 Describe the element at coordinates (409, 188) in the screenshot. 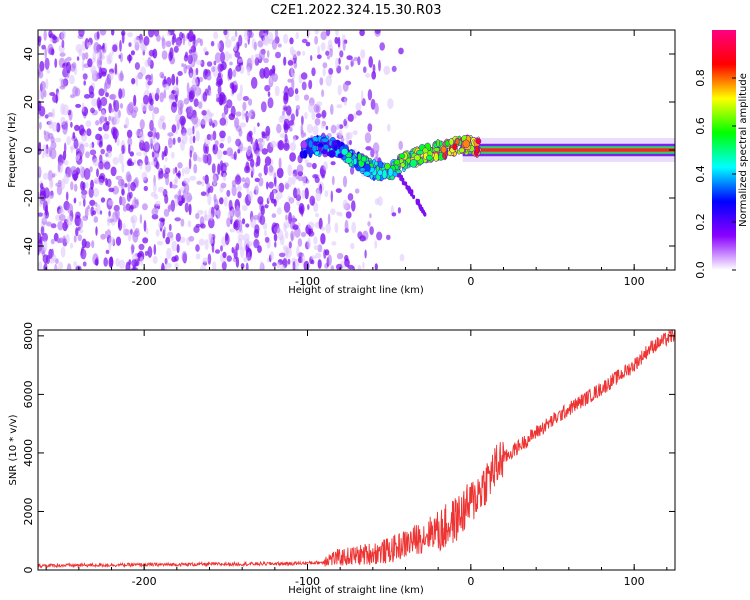

I see `branch-blob` at that location.